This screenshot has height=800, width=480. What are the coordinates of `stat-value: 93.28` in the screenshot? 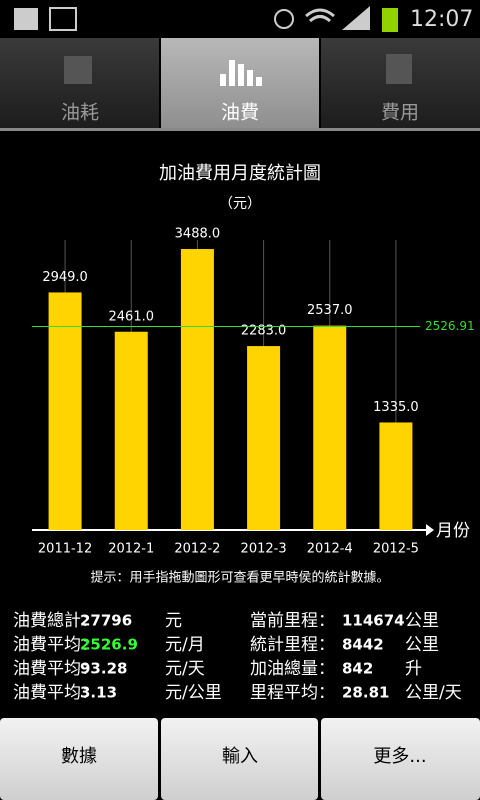 It's located at (103, 669).